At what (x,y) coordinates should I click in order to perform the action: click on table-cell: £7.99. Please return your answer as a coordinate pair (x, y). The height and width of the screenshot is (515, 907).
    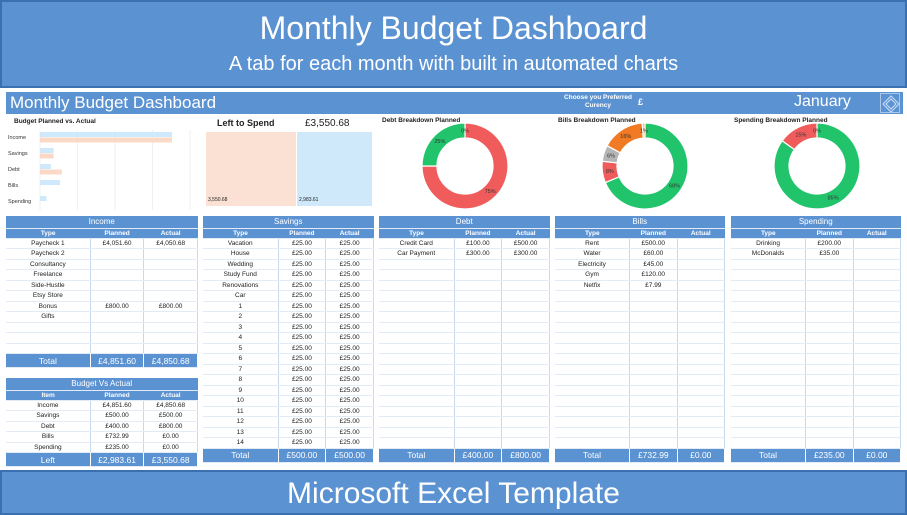
    Looking at the image, I should click on (653, 285).